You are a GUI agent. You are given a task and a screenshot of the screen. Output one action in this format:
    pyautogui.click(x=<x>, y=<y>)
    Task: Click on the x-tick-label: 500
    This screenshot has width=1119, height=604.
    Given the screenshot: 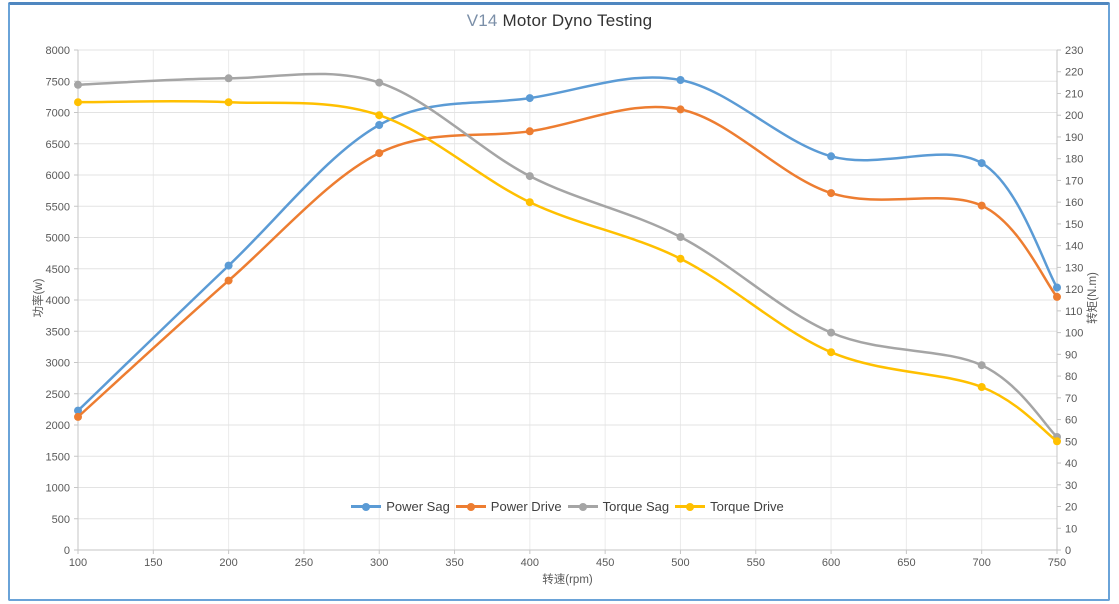 What is the action you would take?
    pyautogui.click(x=680, y=563)
    